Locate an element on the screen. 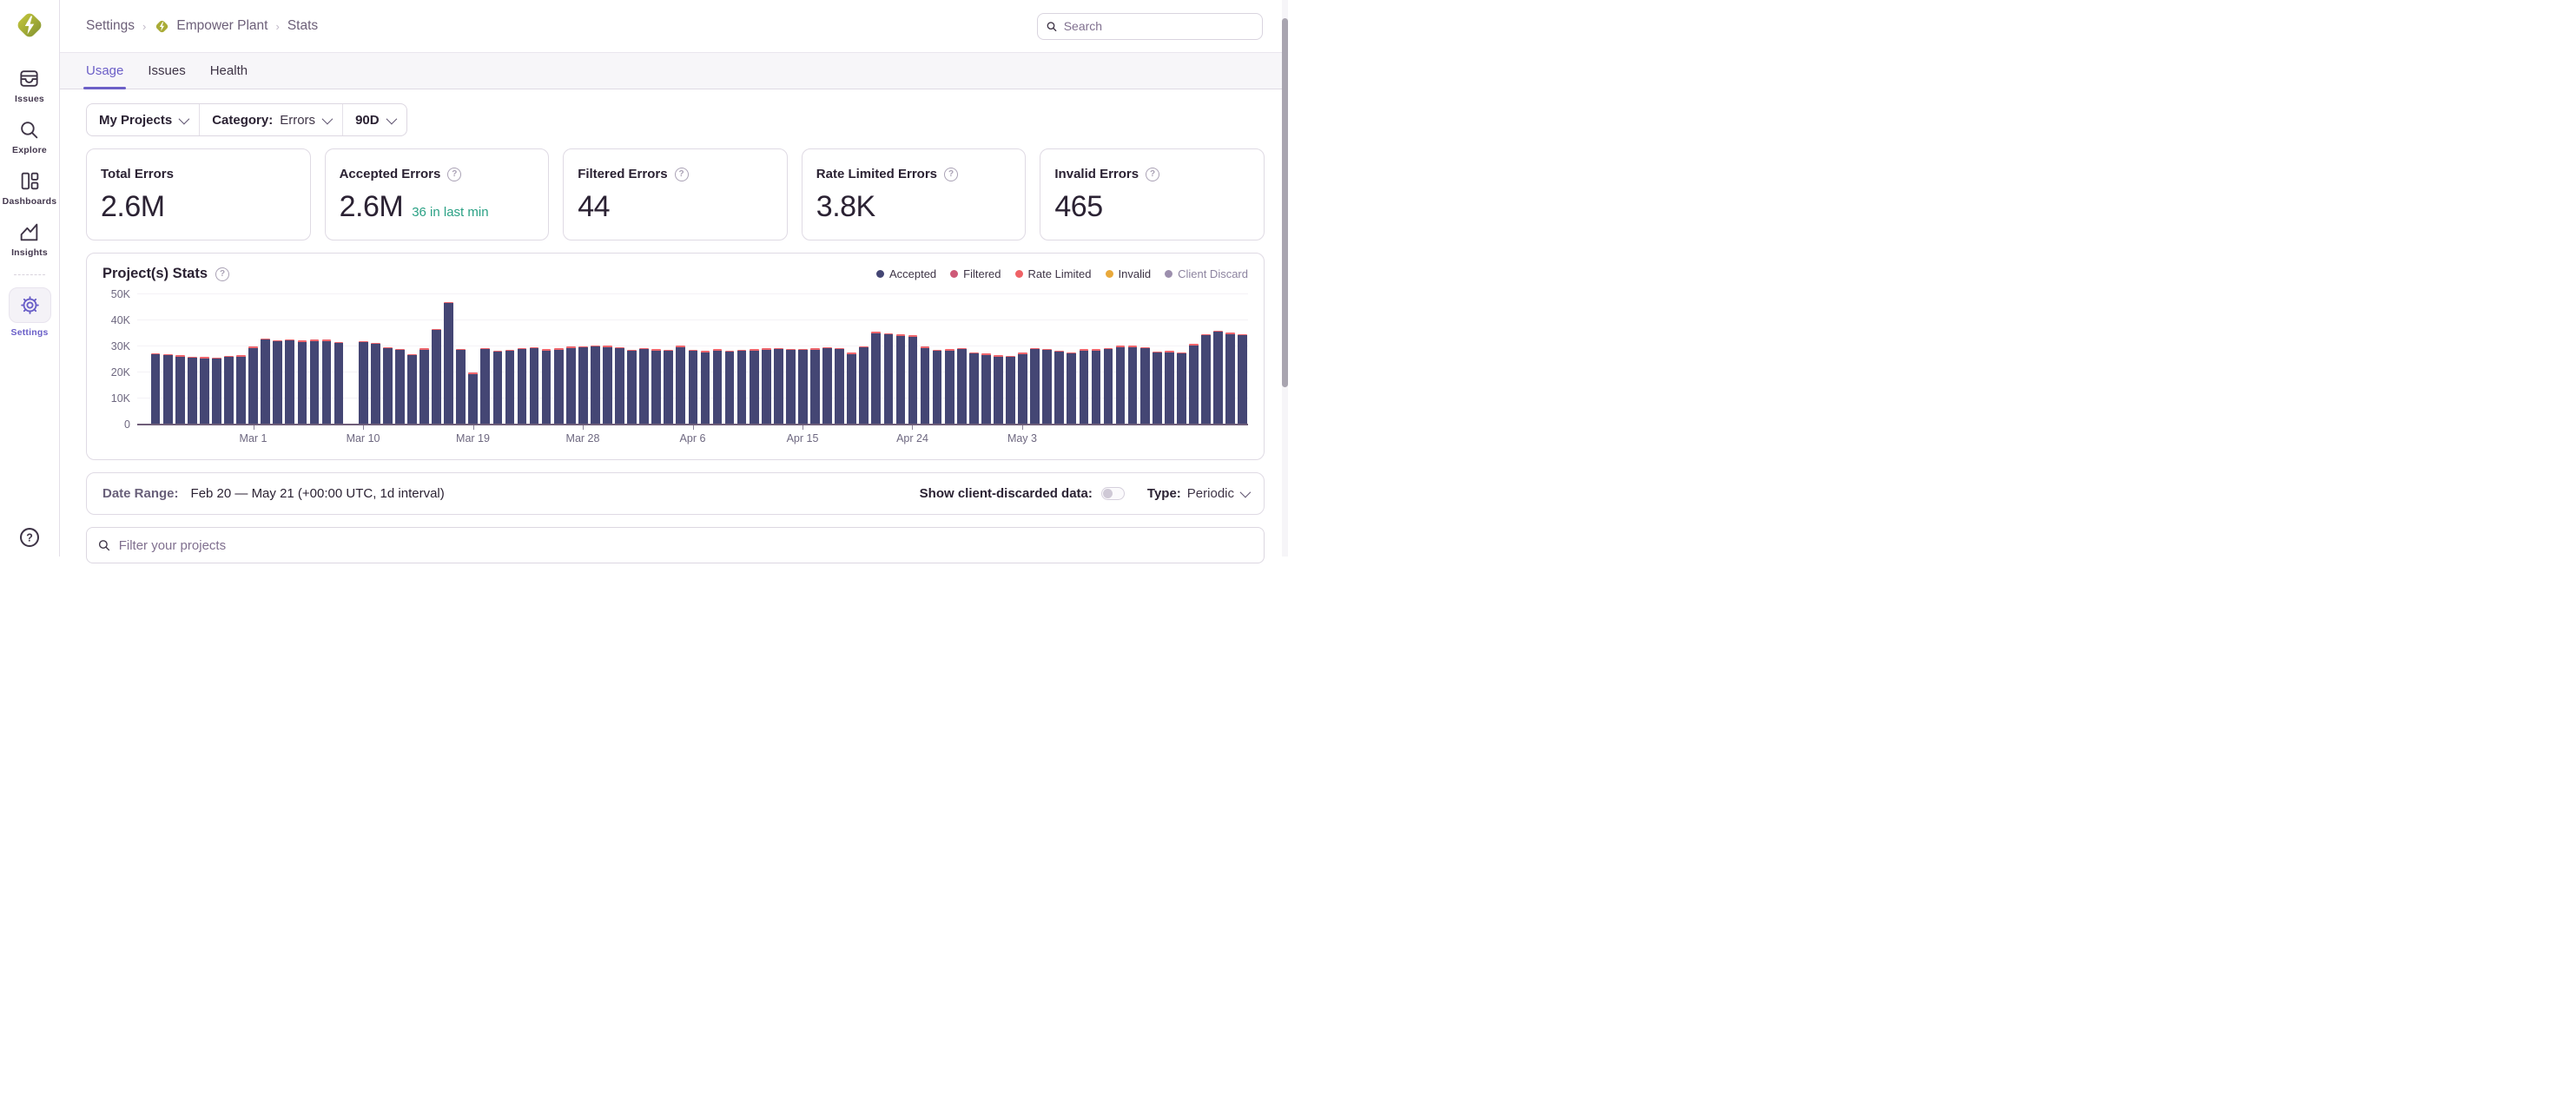  project-selector: My Projects is located at coordinates (143, 120).